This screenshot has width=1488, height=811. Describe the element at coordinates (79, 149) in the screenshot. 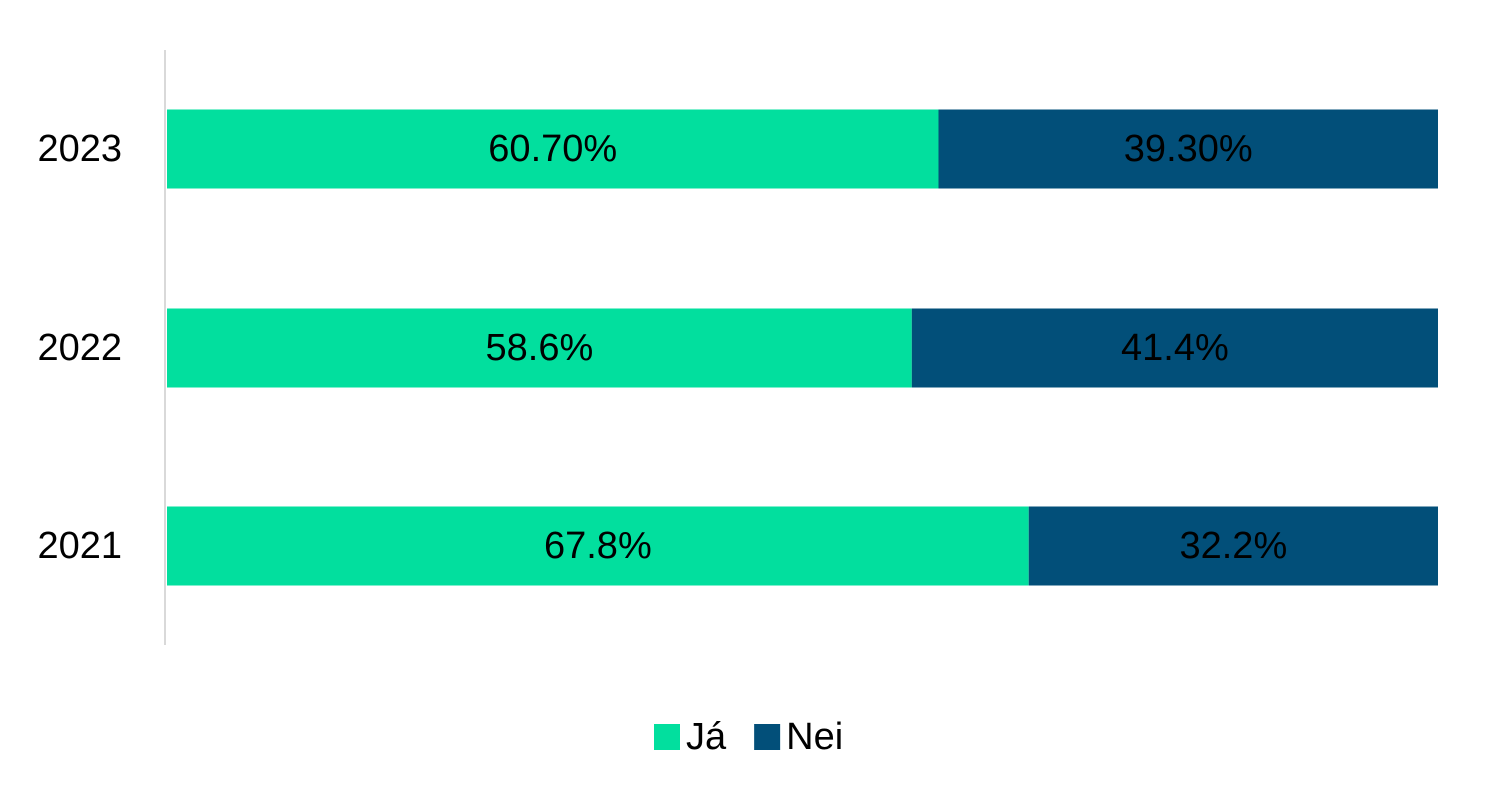

I see `category-label-2023: 2023` at that location.